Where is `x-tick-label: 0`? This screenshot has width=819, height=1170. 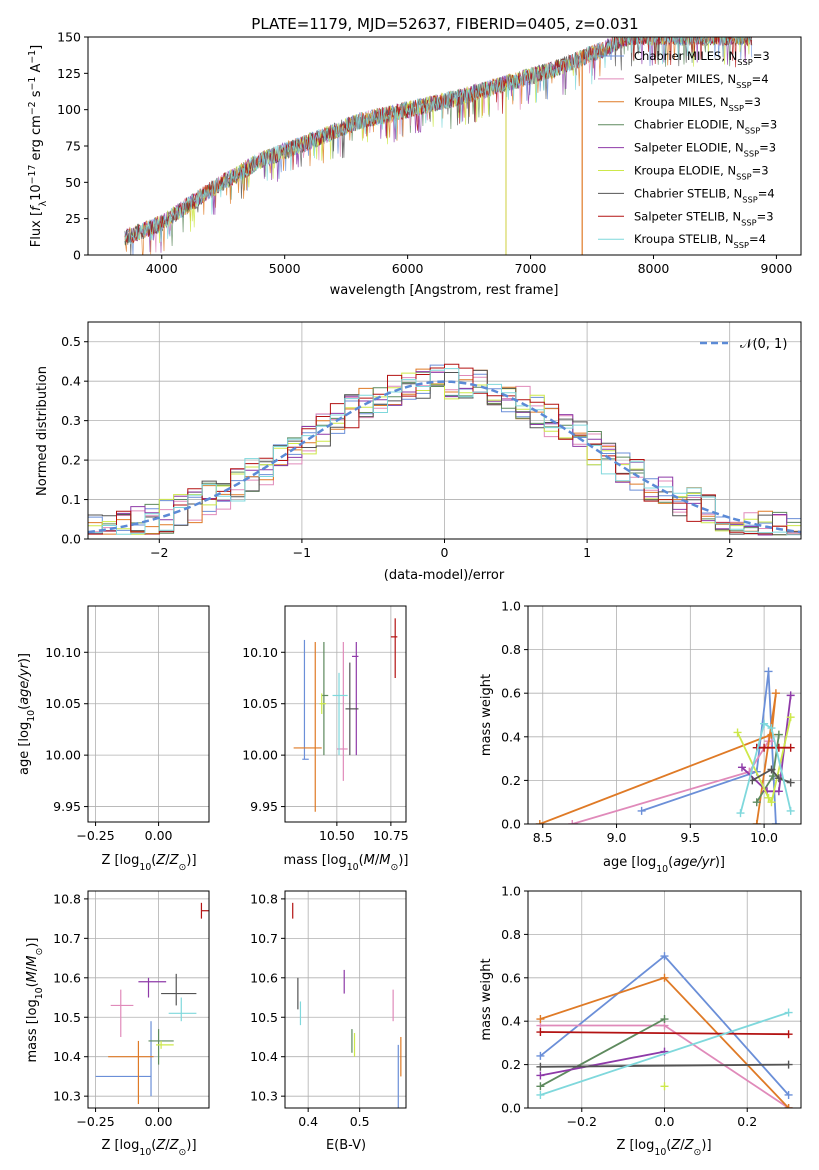 x-tick-label: 0 is located at coordinates (445, 552).